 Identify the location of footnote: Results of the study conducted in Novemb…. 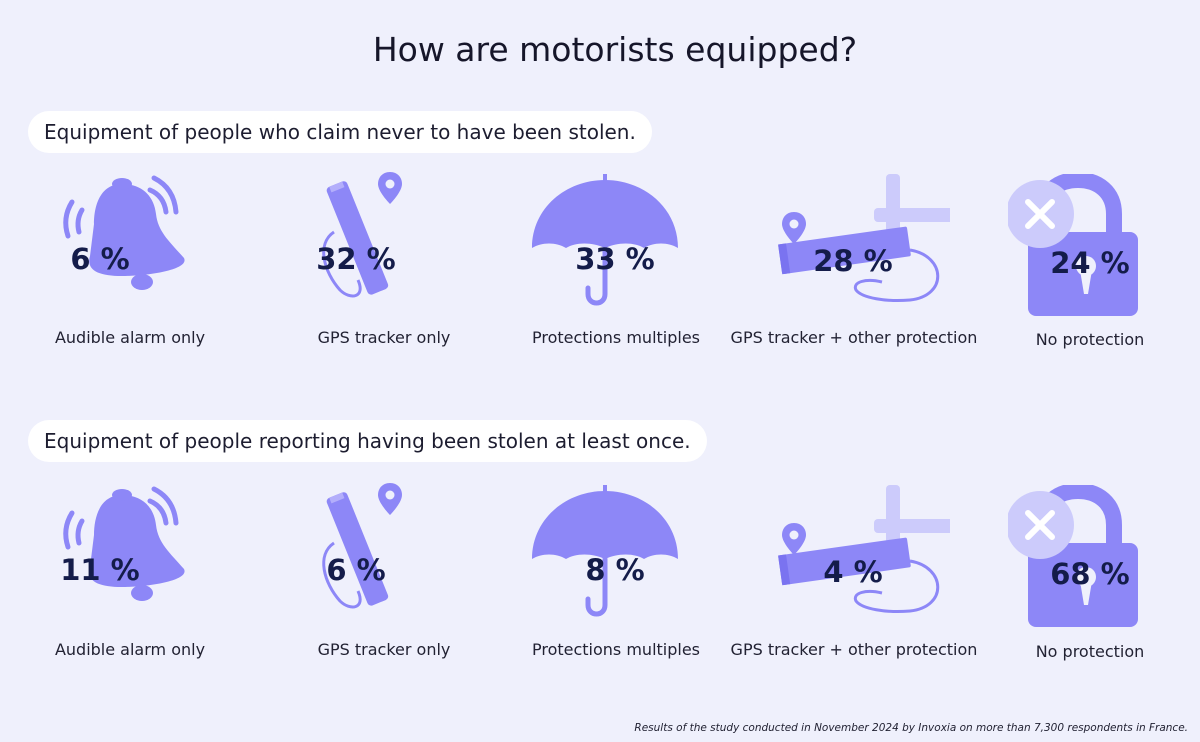
(911, 728).